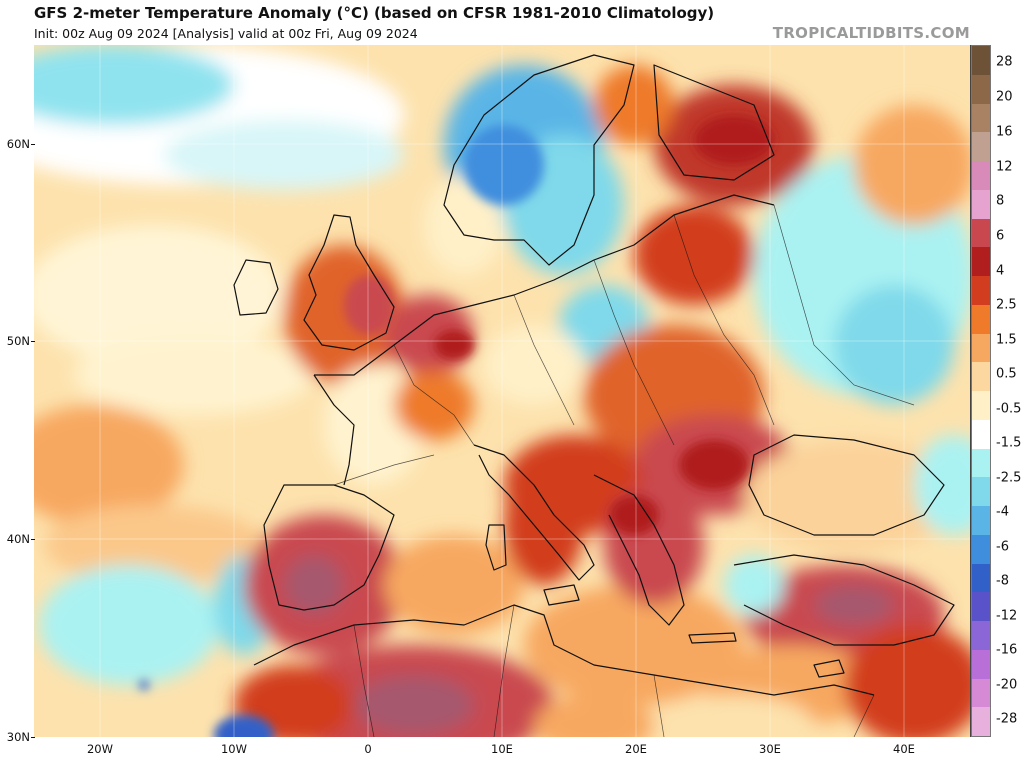  I want to click on legend-label: -0.5, so click(1009, 409).